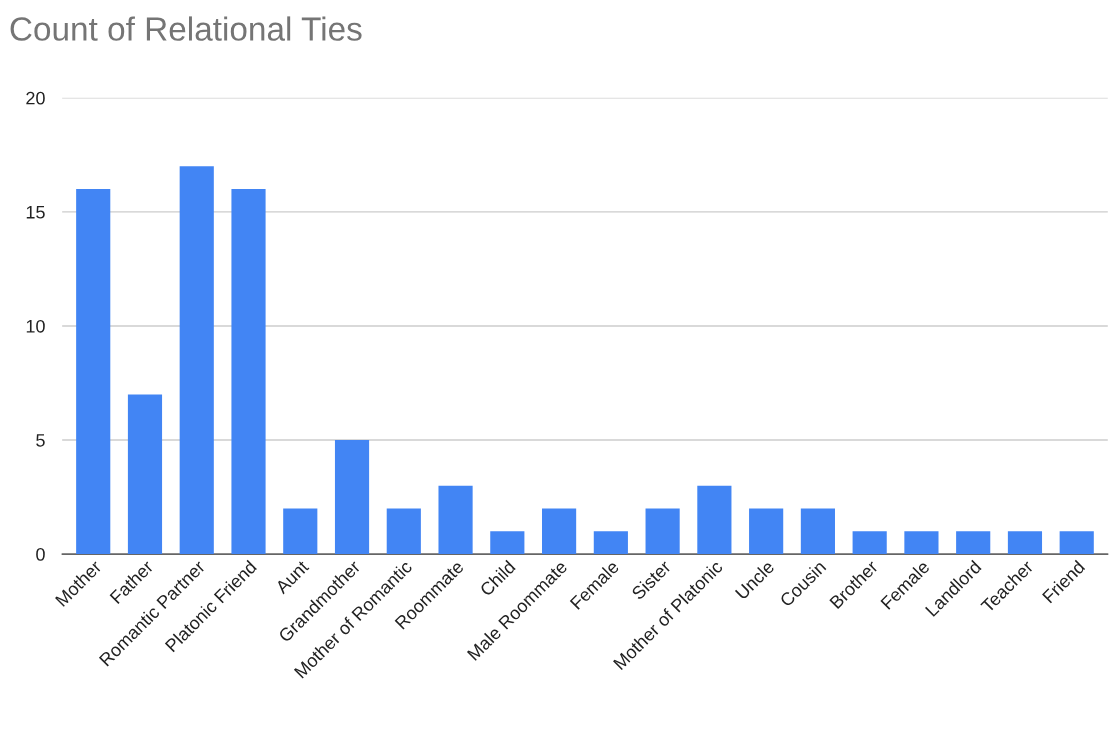 This screenshot has height=730, width=1110. What do you see at coordinates (35, 326) in the screenshot?
I see `y-tick-label: 10` at bounding box center [35, 326].